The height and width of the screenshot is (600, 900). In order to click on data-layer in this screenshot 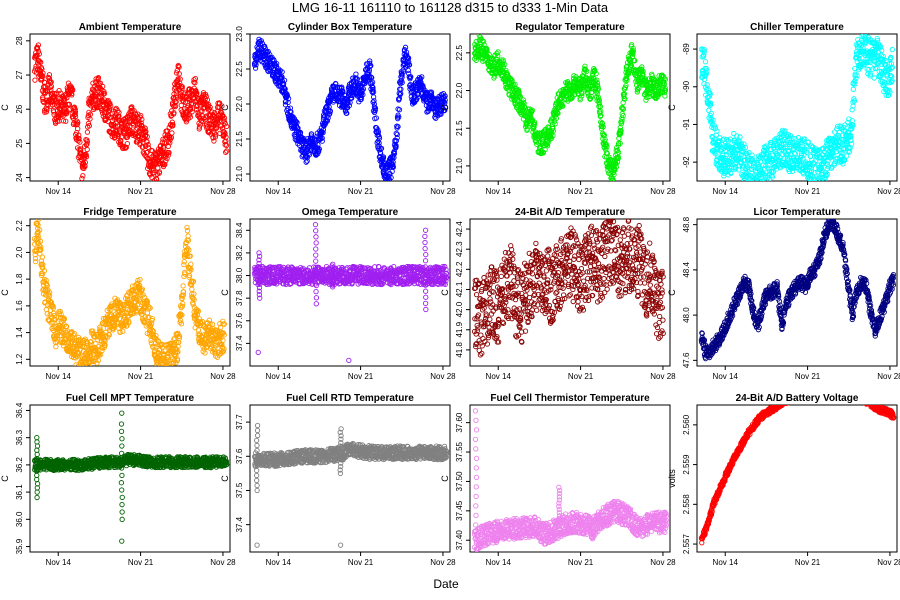, I will do `click(570, 107)`.